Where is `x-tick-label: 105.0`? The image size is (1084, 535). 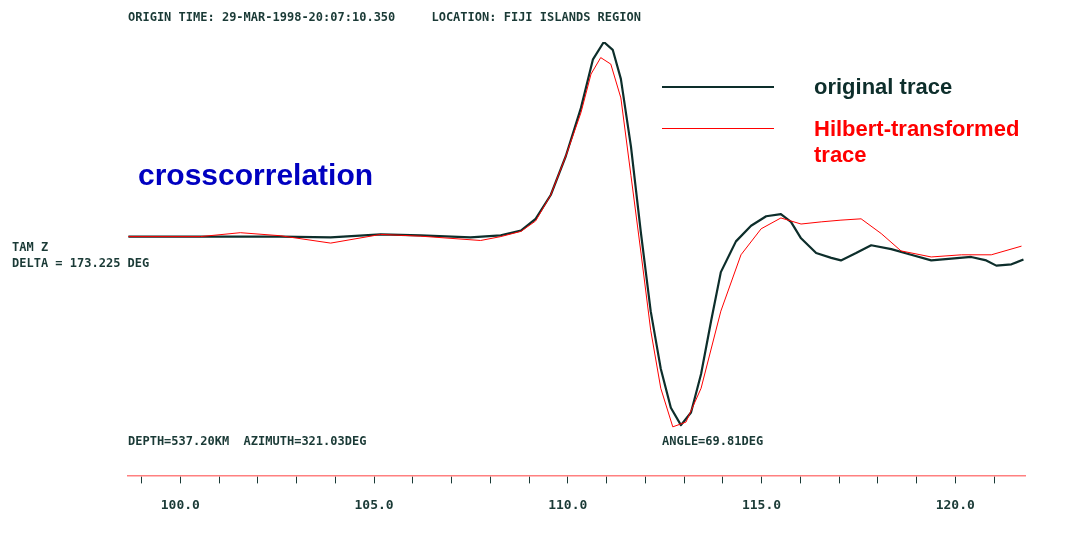
x-tick-label: 105.0 is located at coordinates (374, 504).